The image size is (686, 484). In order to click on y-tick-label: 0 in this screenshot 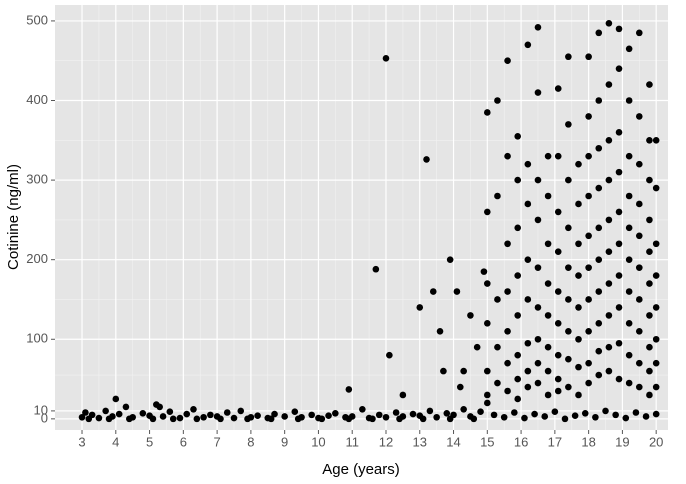, I will do `click(44, 417)`.